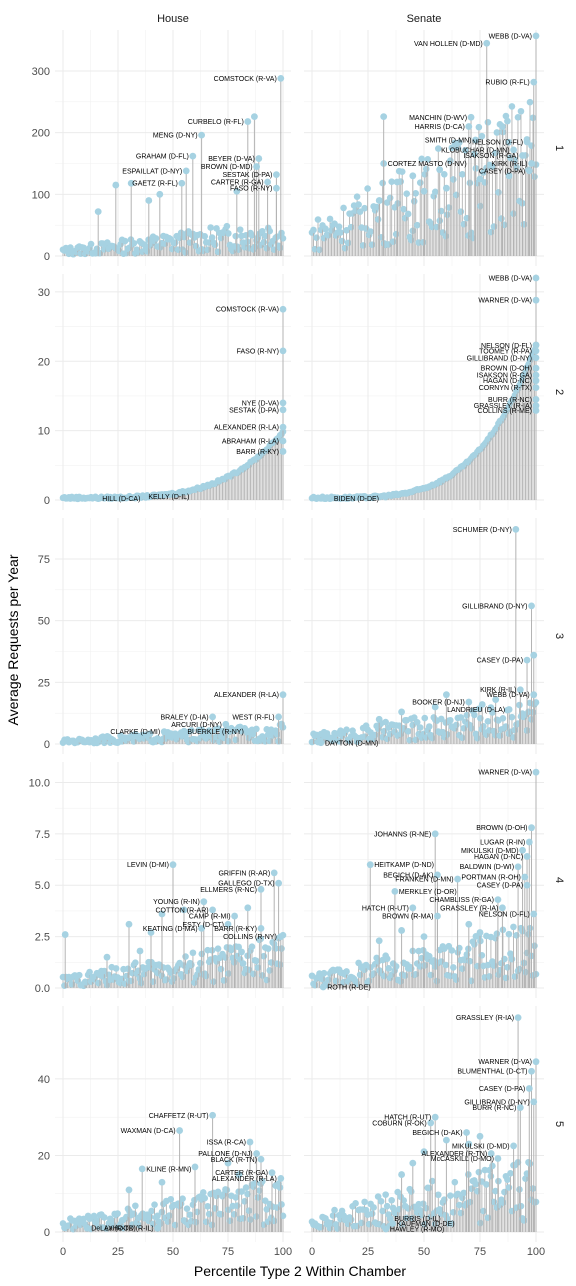  Describe the element at coordinates (490, 156) in the screenshot. I see `point-label: ISAKSON (R-GA)` at that location.